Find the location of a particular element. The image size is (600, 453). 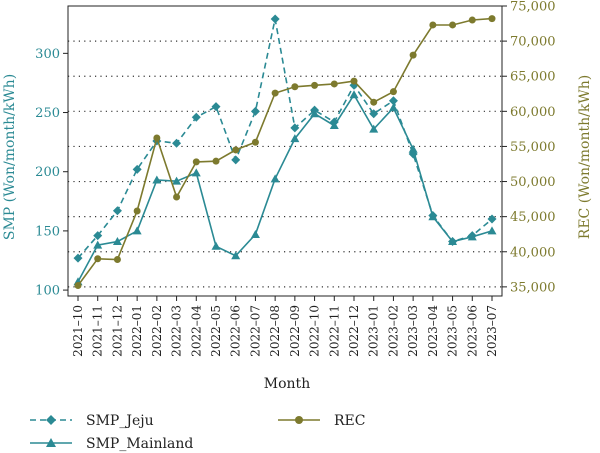

x-tick-label: 2022–07 is located at coordinates (255, 331).